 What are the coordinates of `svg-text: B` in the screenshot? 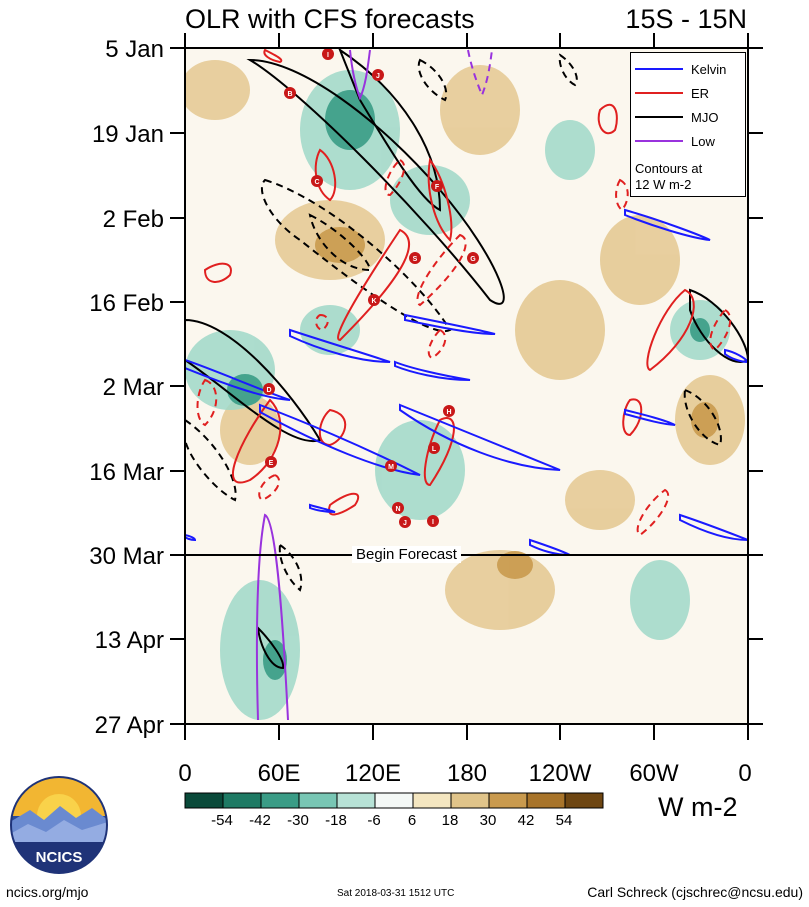 It's located at (289, 94).